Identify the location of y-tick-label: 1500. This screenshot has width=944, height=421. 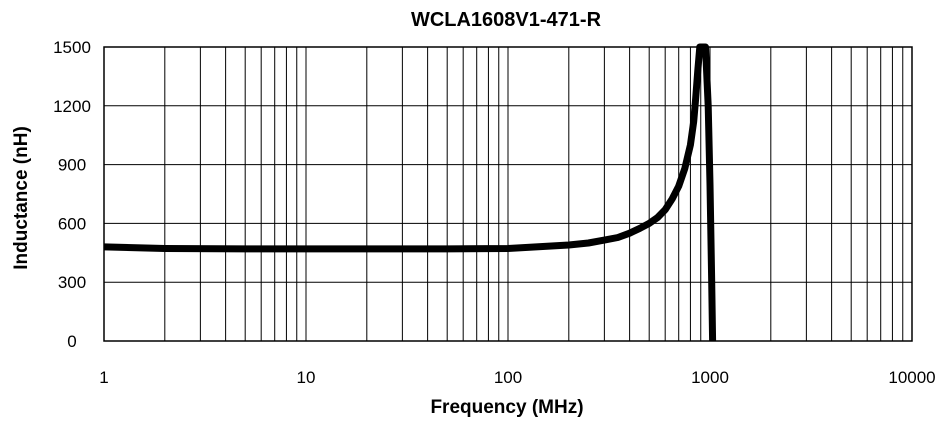
(72, 47).